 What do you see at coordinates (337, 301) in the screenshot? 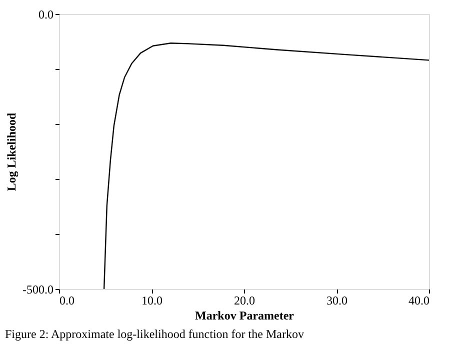
I see `x-tick-label: 30.0` at bounding box center [337, 301].